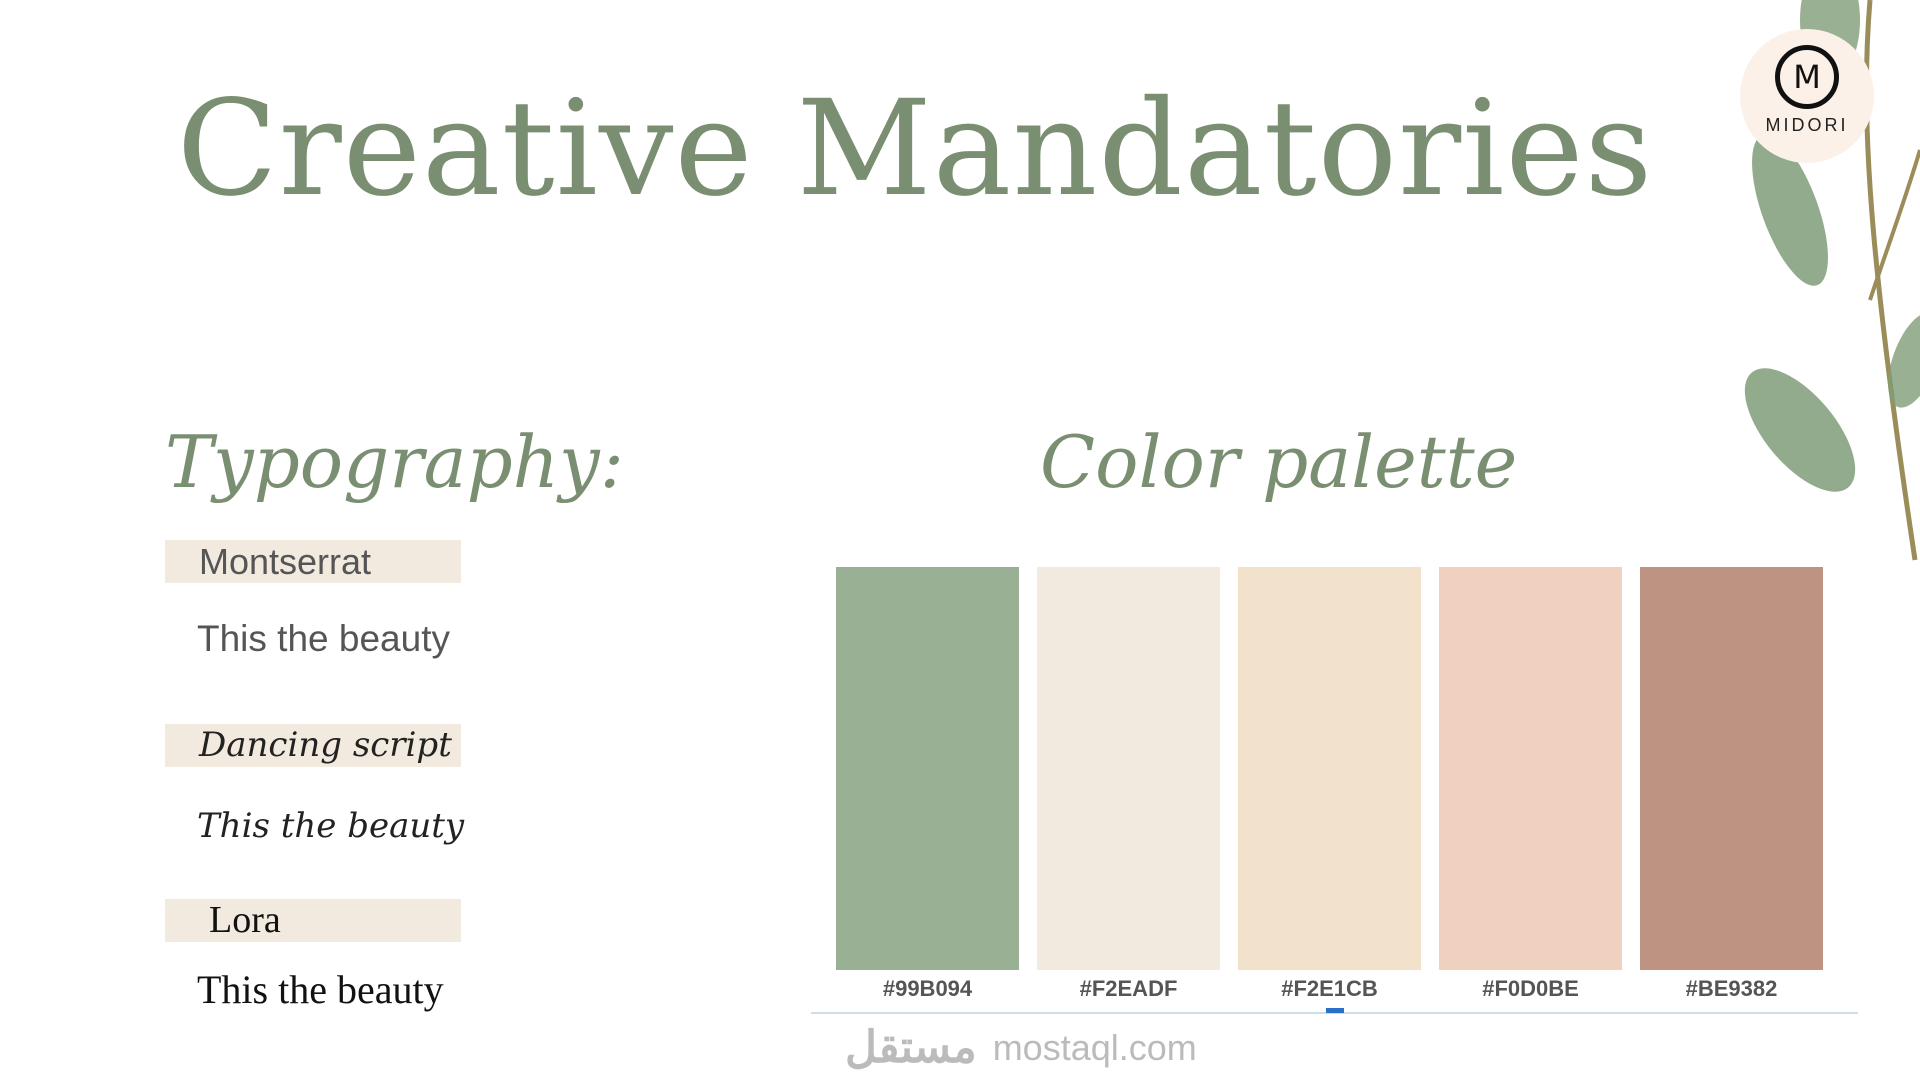 This screenshot has height=1080, width=1920. I want to click on midori-logo: M MIDORI, so click(1807, 96).